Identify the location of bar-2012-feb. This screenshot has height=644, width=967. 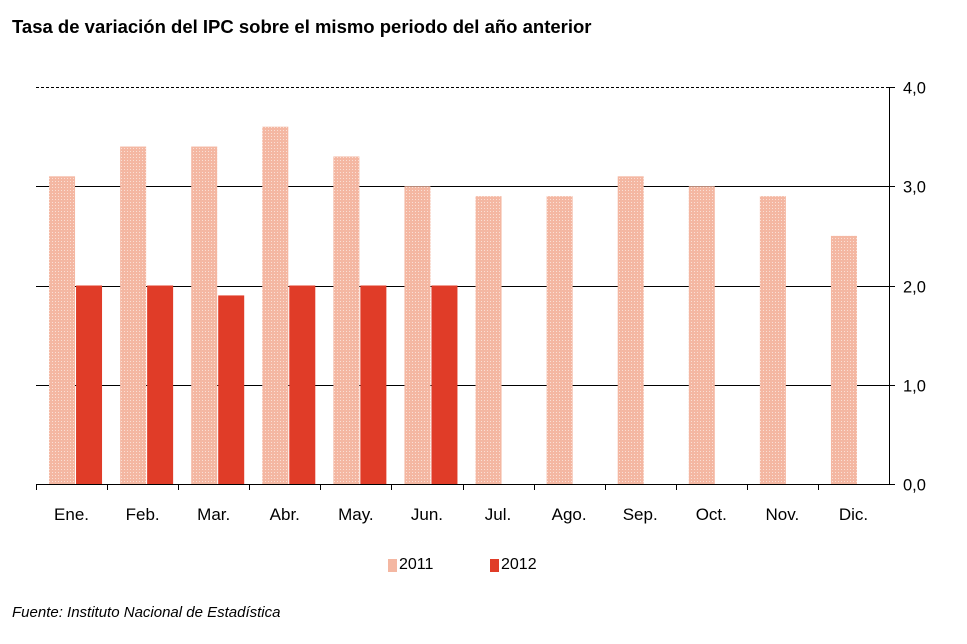
(160, 384).